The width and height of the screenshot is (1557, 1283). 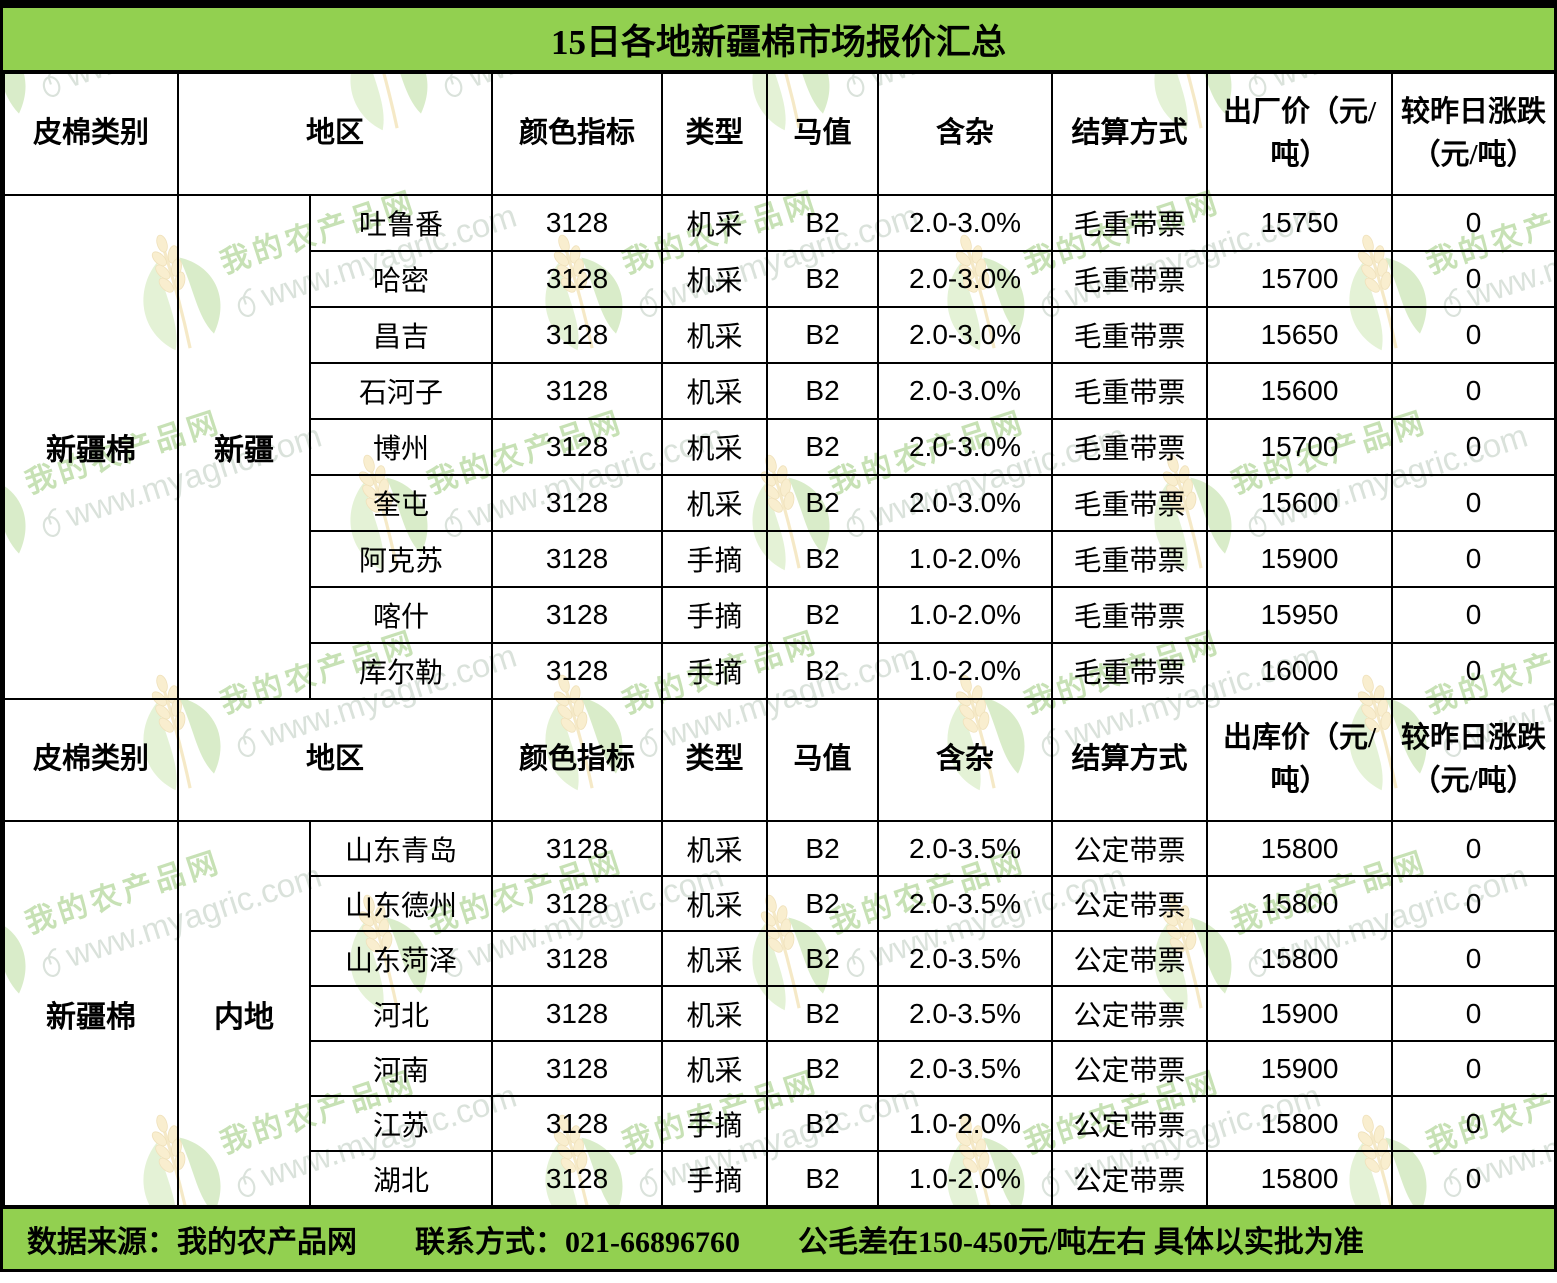 I want to click on col-price: 出厂价（元/吨）, so click(x=1300, y=134).